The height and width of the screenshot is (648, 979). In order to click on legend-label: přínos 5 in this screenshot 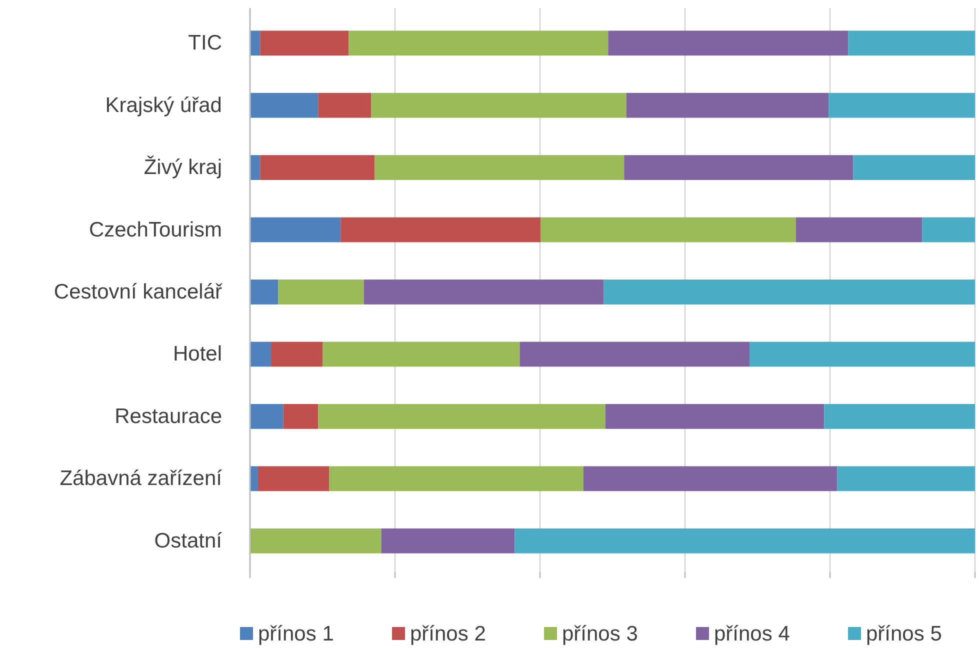, I will do `click(904, 634)`.